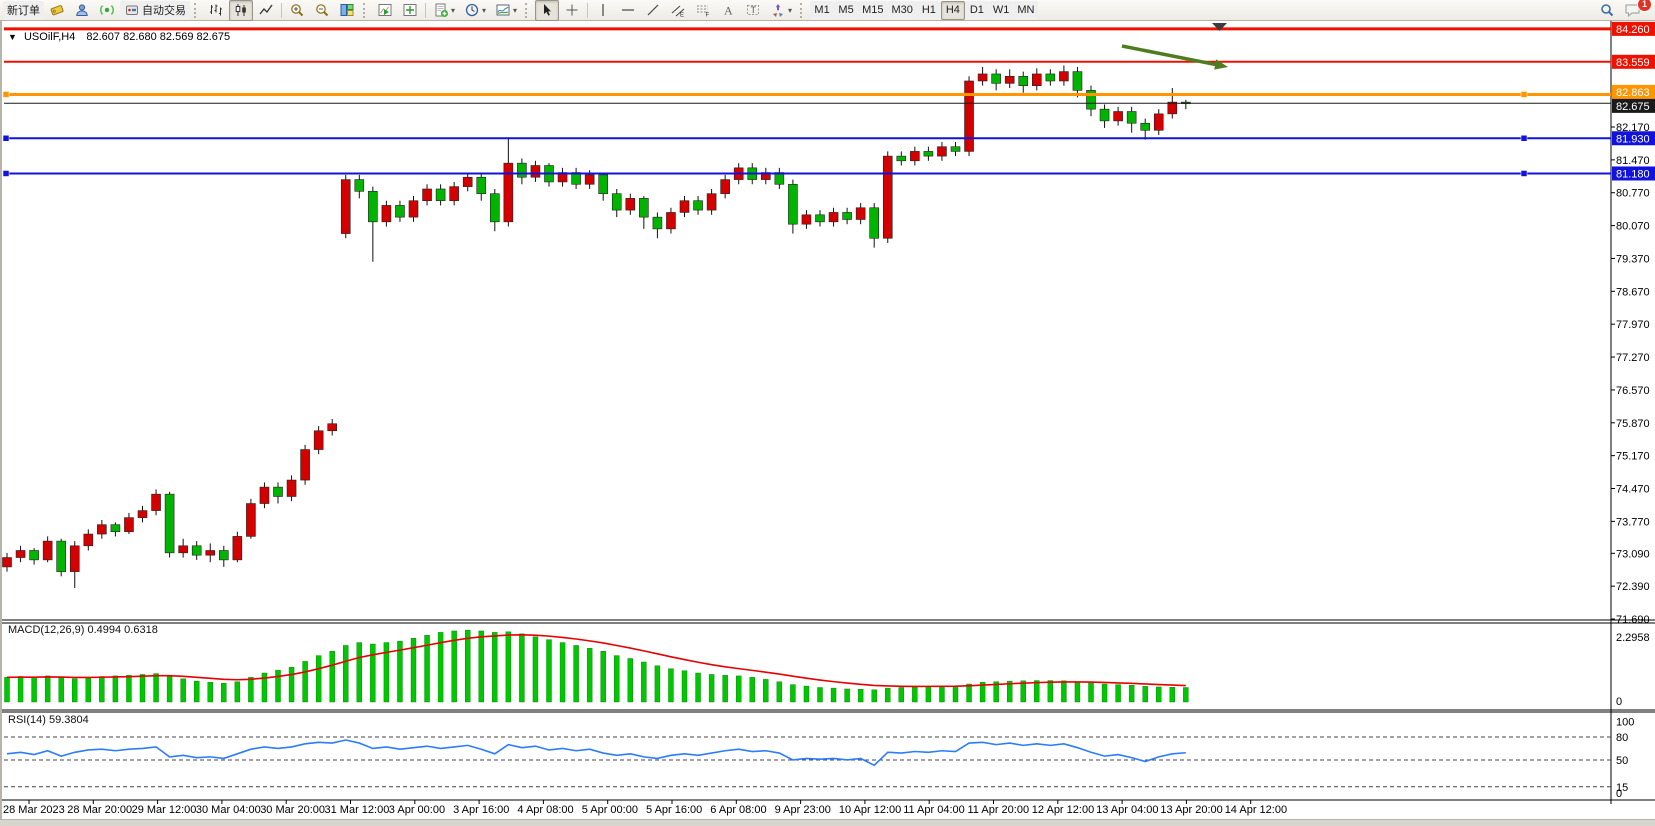  What do you see at coordinates (1025, 10) in the screenshot?
I see `timeframe-mn: MN` at bounding box center [1025, 10].